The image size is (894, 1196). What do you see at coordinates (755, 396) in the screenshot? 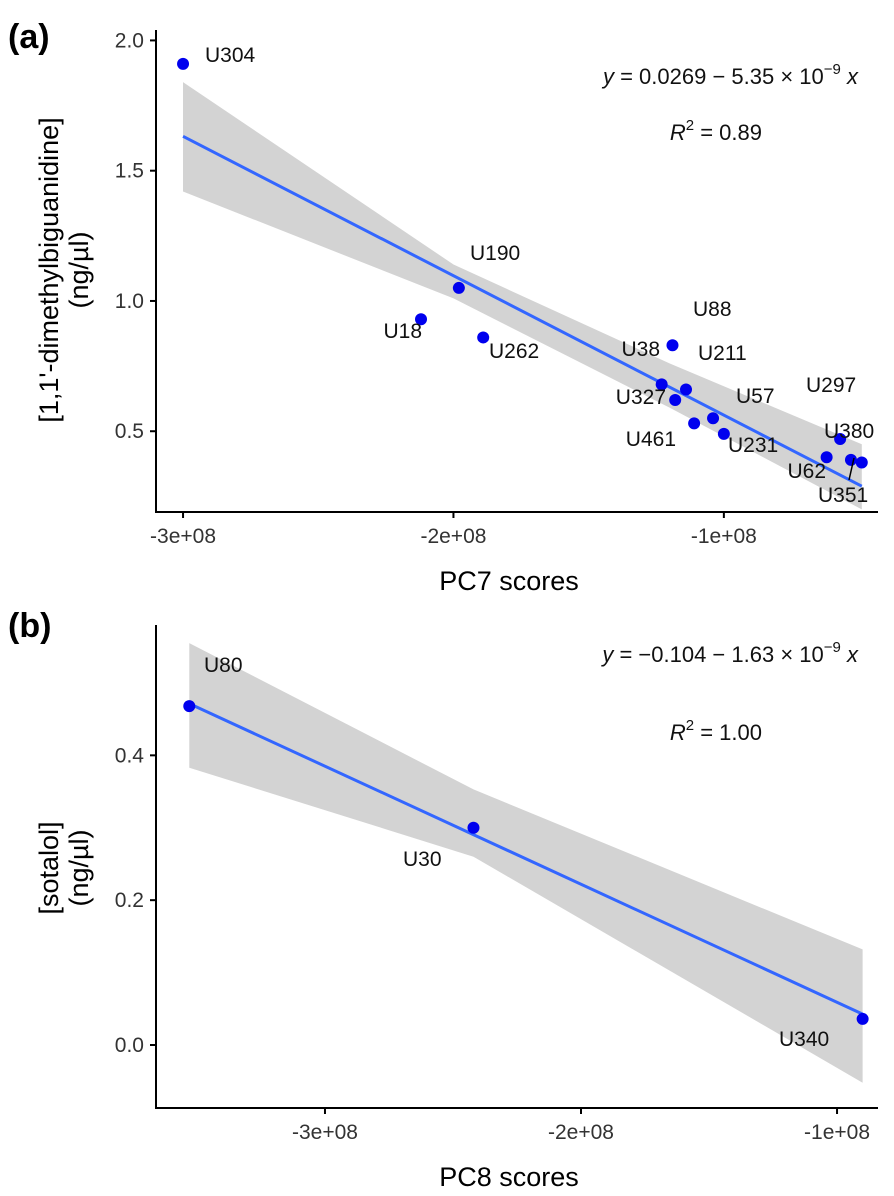
I see `point-label: U57` at bounding box center [755, 396].